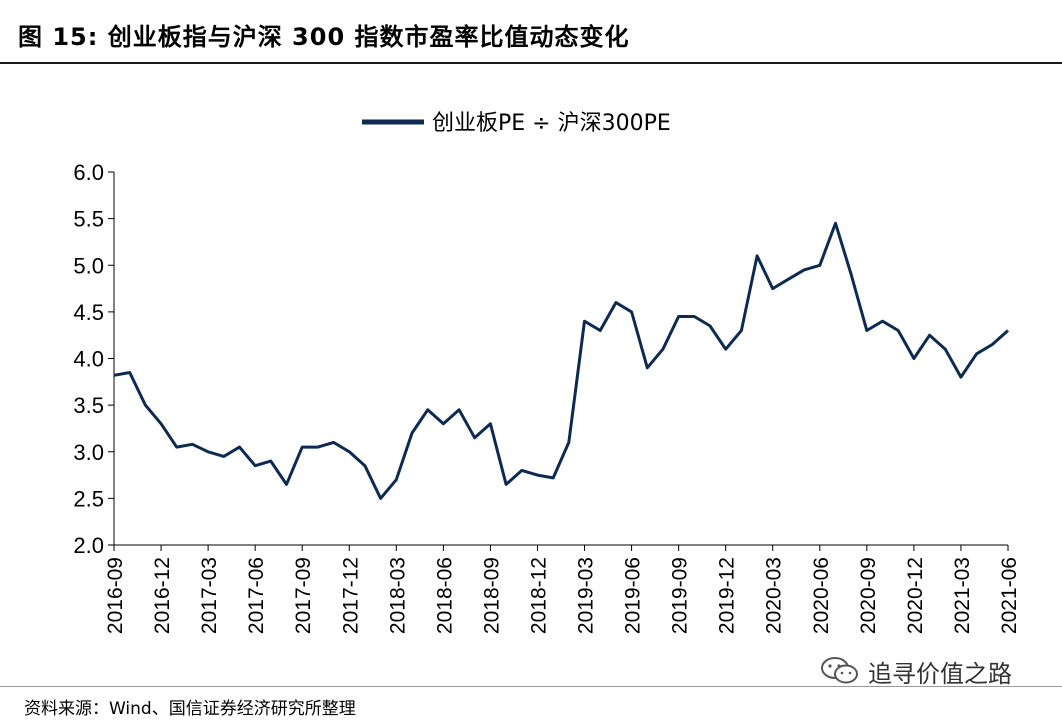 The image size is (1062, 723). I want to click on y-tick-label: 6.0, so click(88, 172).